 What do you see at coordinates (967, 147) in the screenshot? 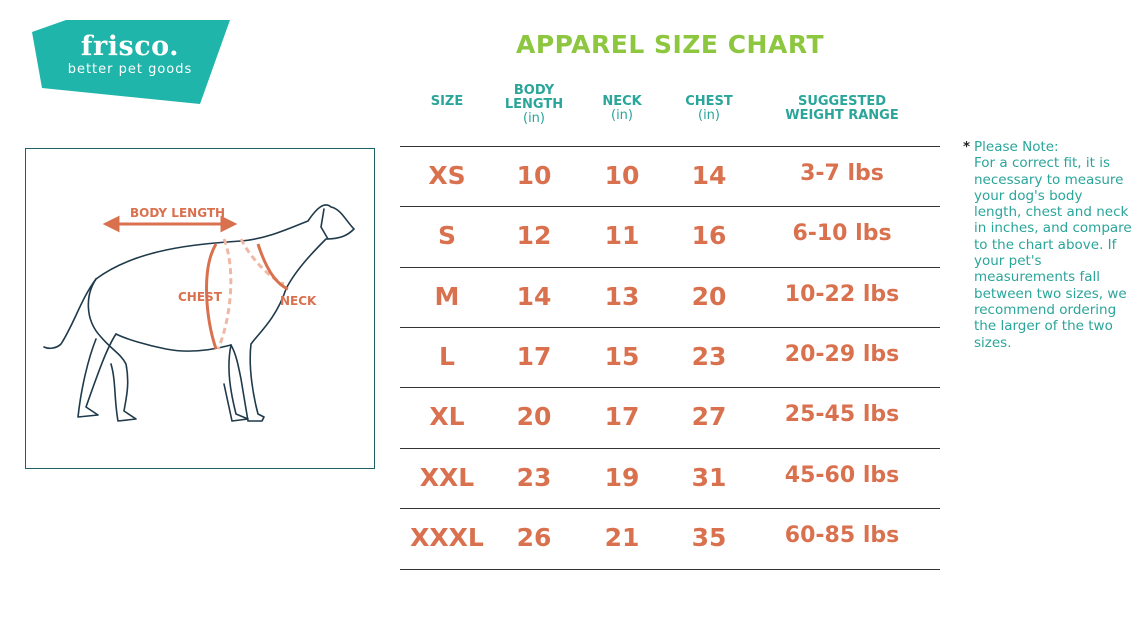
I see `note-asterisk: *` at bounding box center [967, 147].